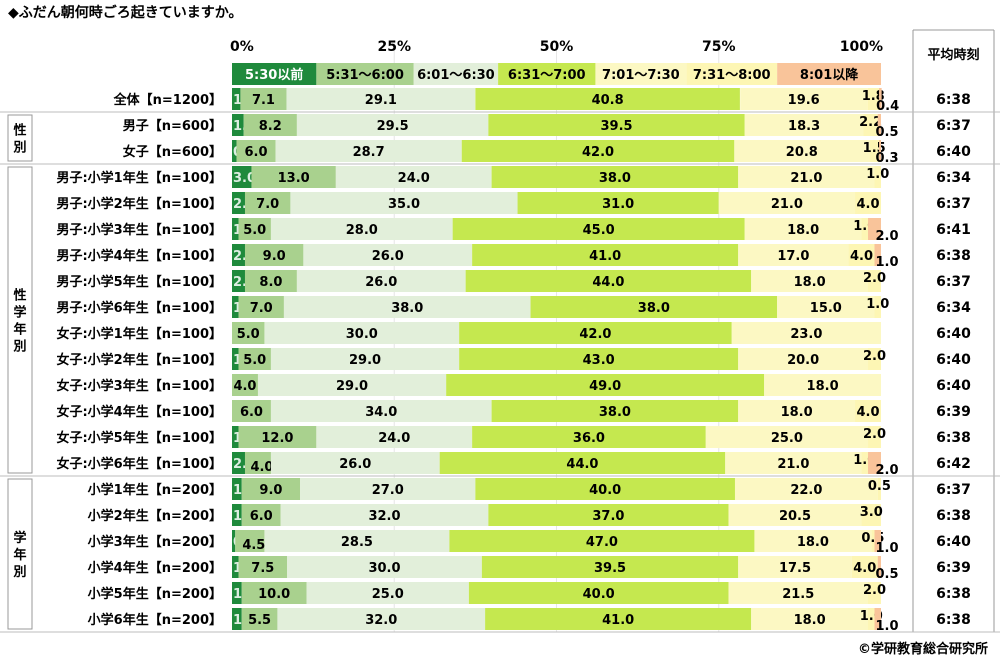 This screenshot has height=660, width=1000. What do you see at coordinates (793, 256) in the screenshot?
I see `data-label: 17.0` at bounding box center [793, 256].